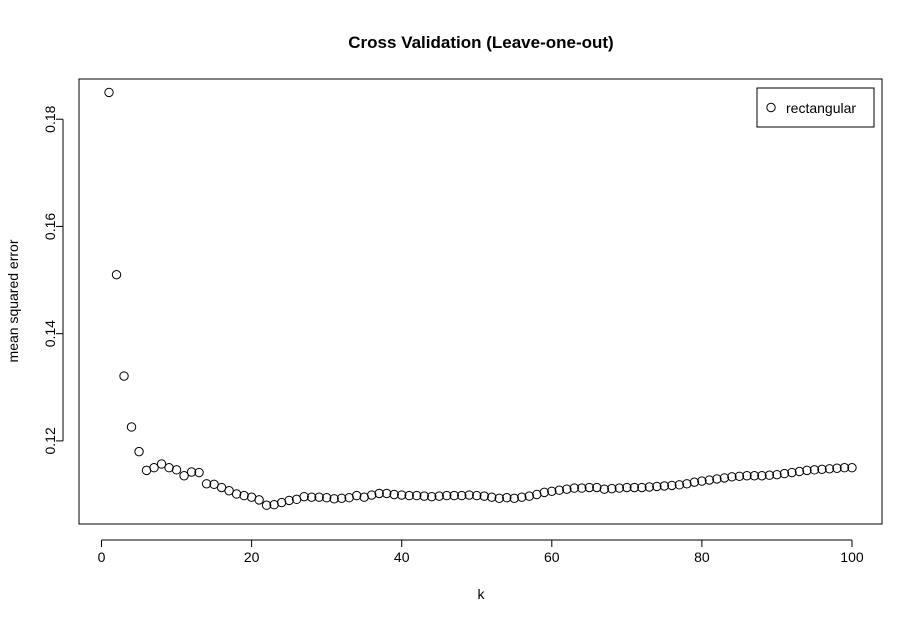 The height and width of the screenshot is (623, 923). I want to click on x-tick-label: 0, so click(102, 557).